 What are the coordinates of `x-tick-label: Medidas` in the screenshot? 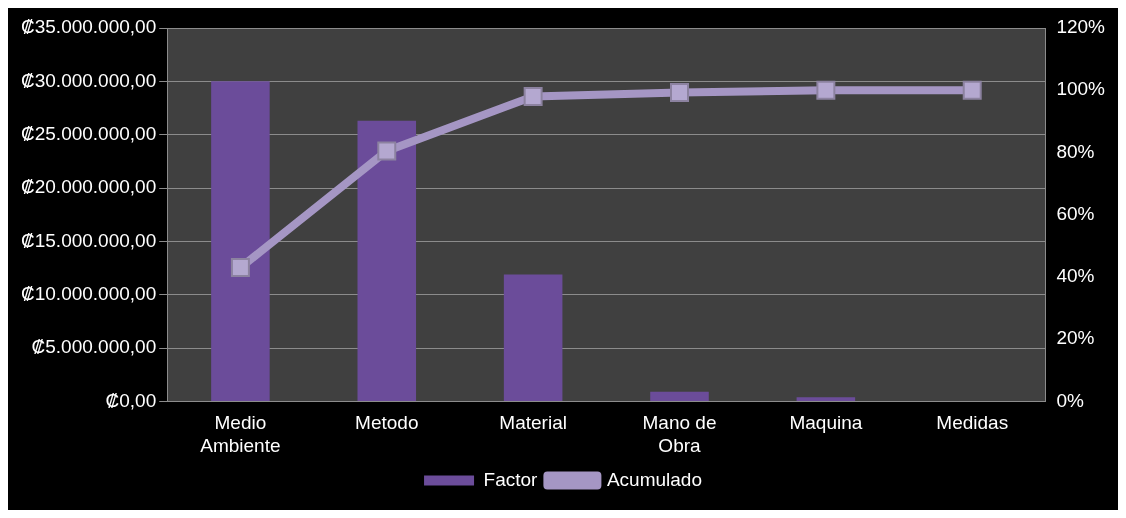 It's located at (972, 423).